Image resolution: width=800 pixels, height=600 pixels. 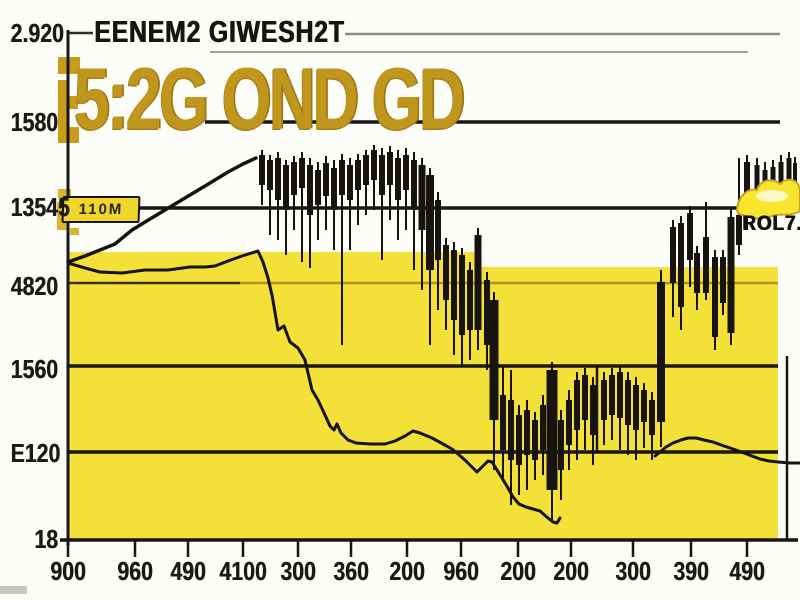 I want to click on y-axis-label: E120, so click(x=35, y=453).